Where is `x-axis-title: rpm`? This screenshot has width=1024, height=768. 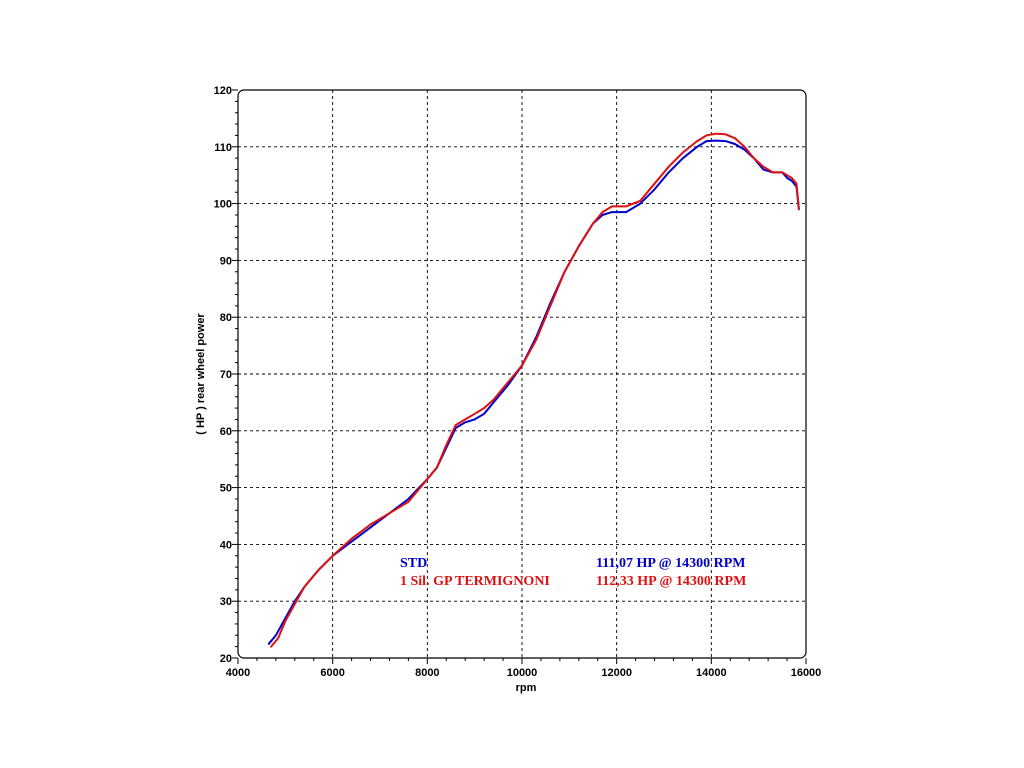
x-axis-title: rpm is located at coordinates (526, 688).